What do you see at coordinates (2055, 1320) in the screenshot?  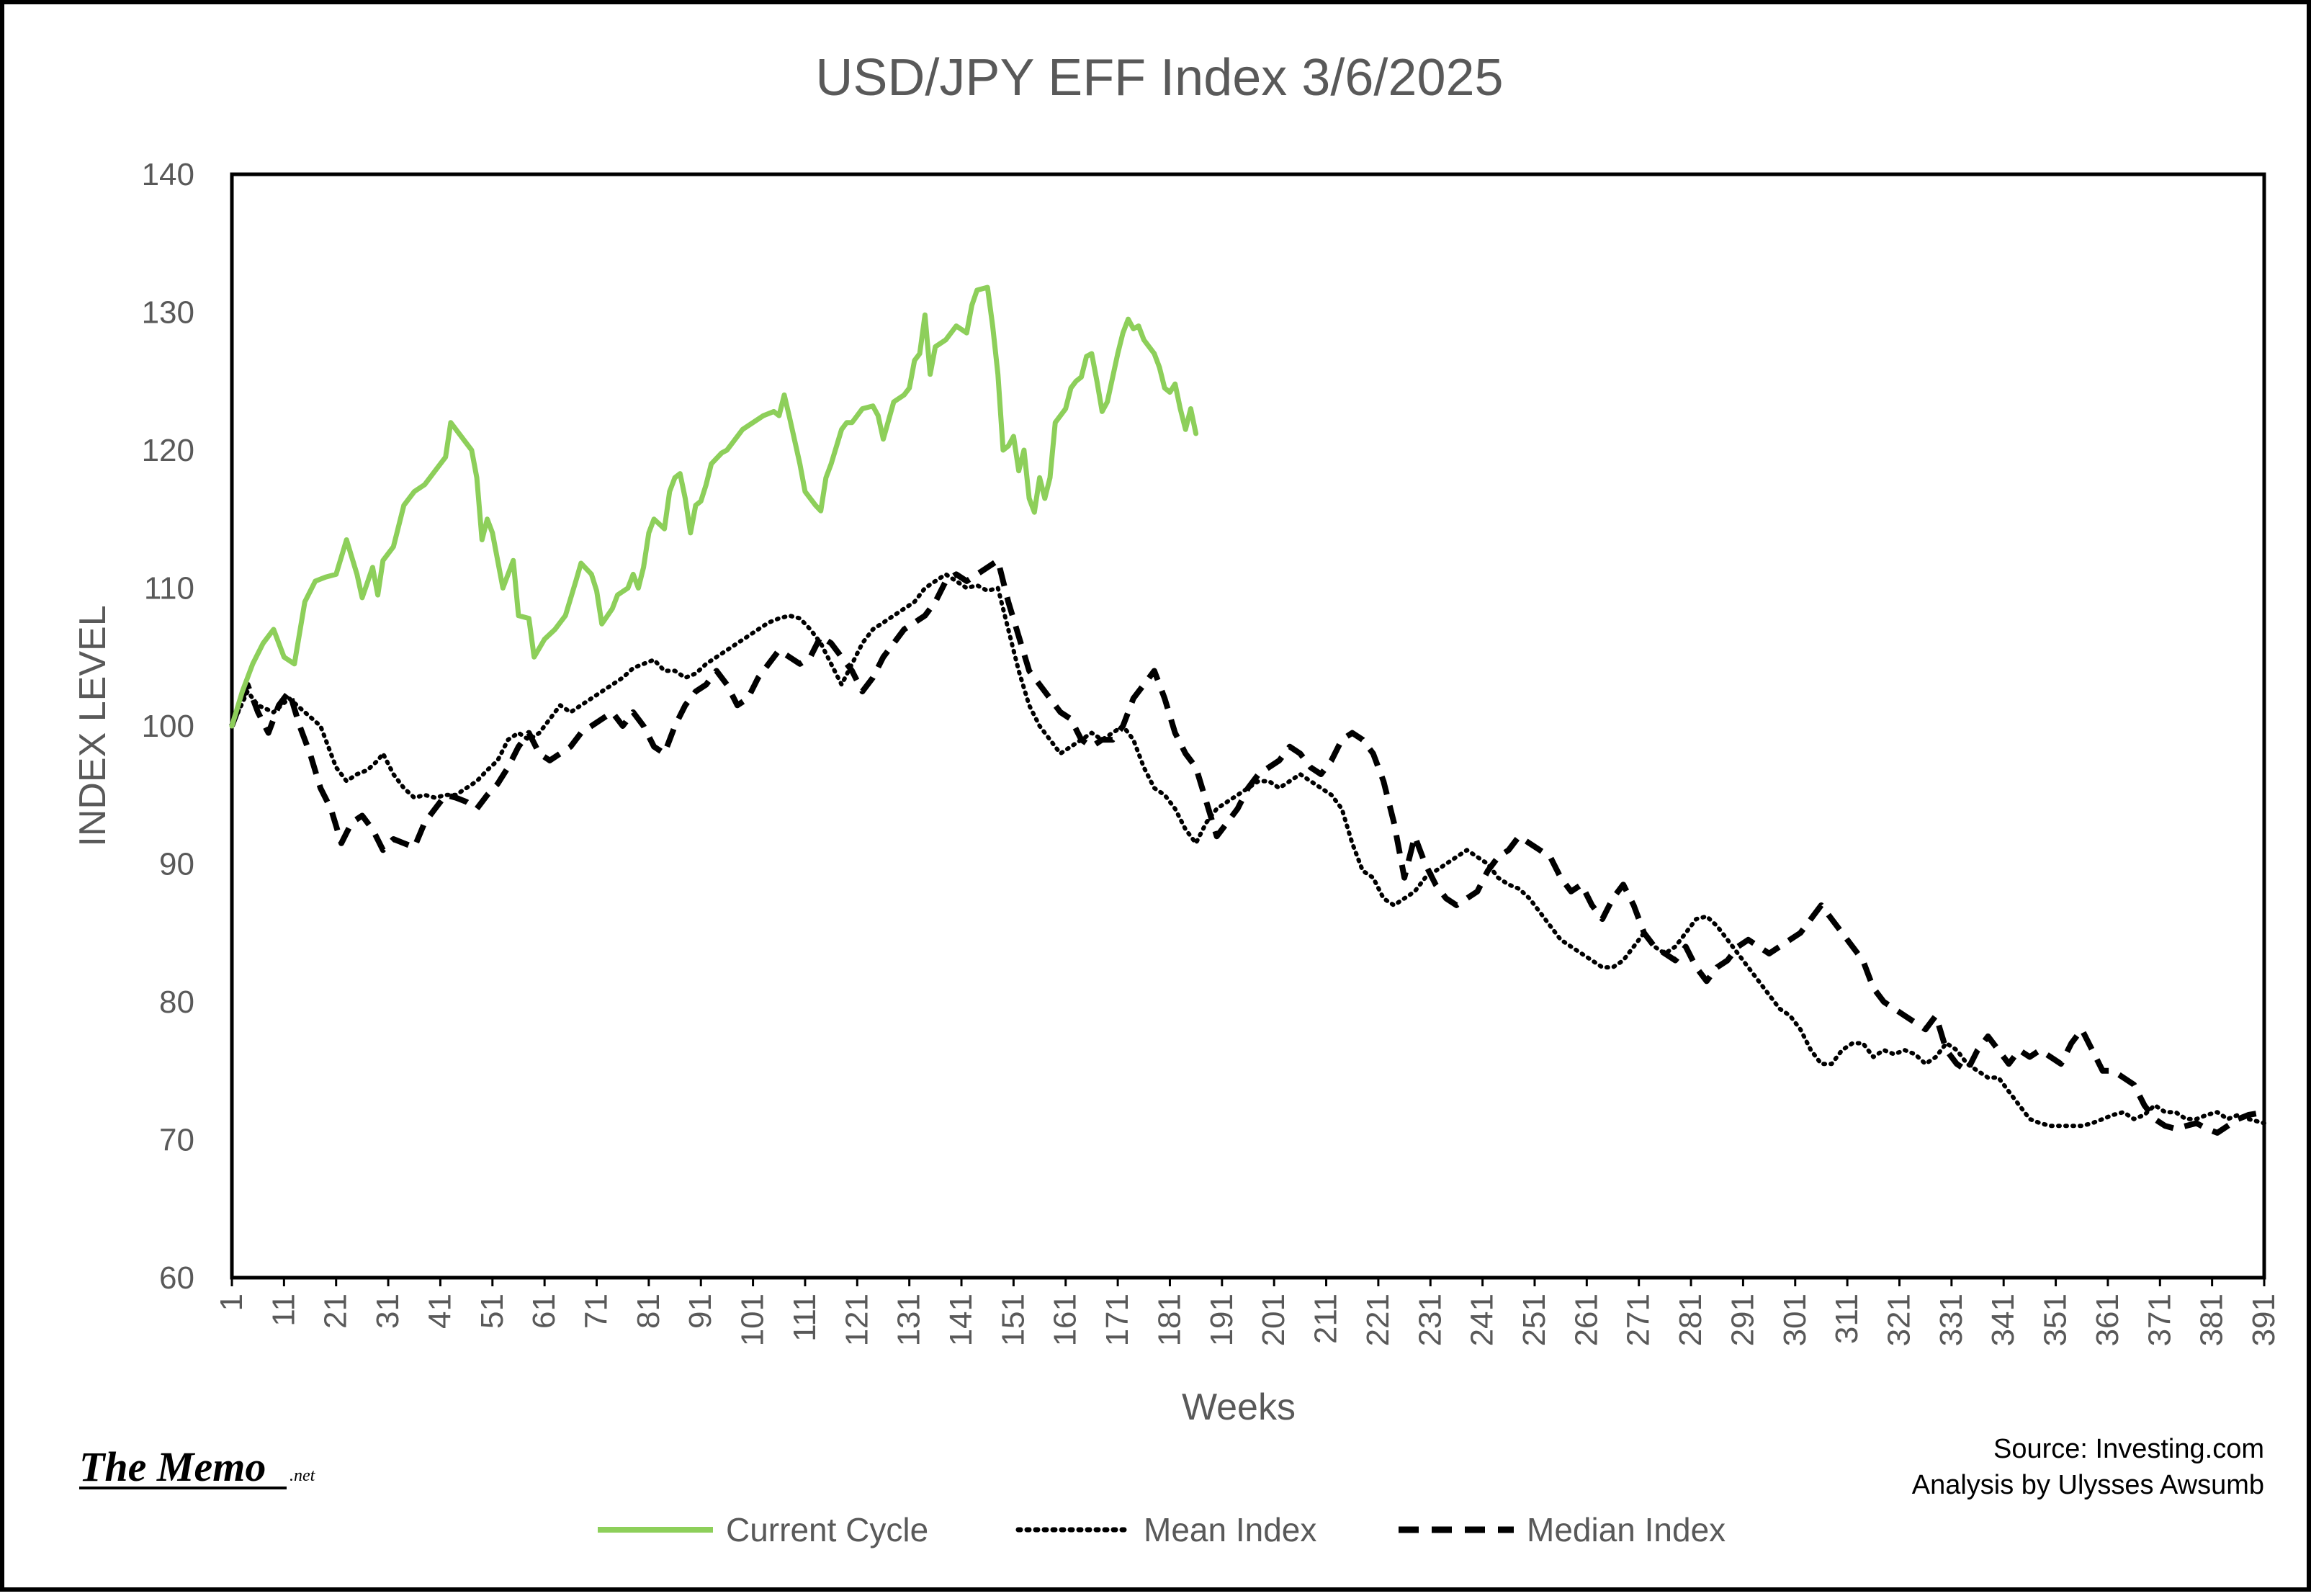 I see `x-tick-label: 351` at bounding box center [2055, 1320].